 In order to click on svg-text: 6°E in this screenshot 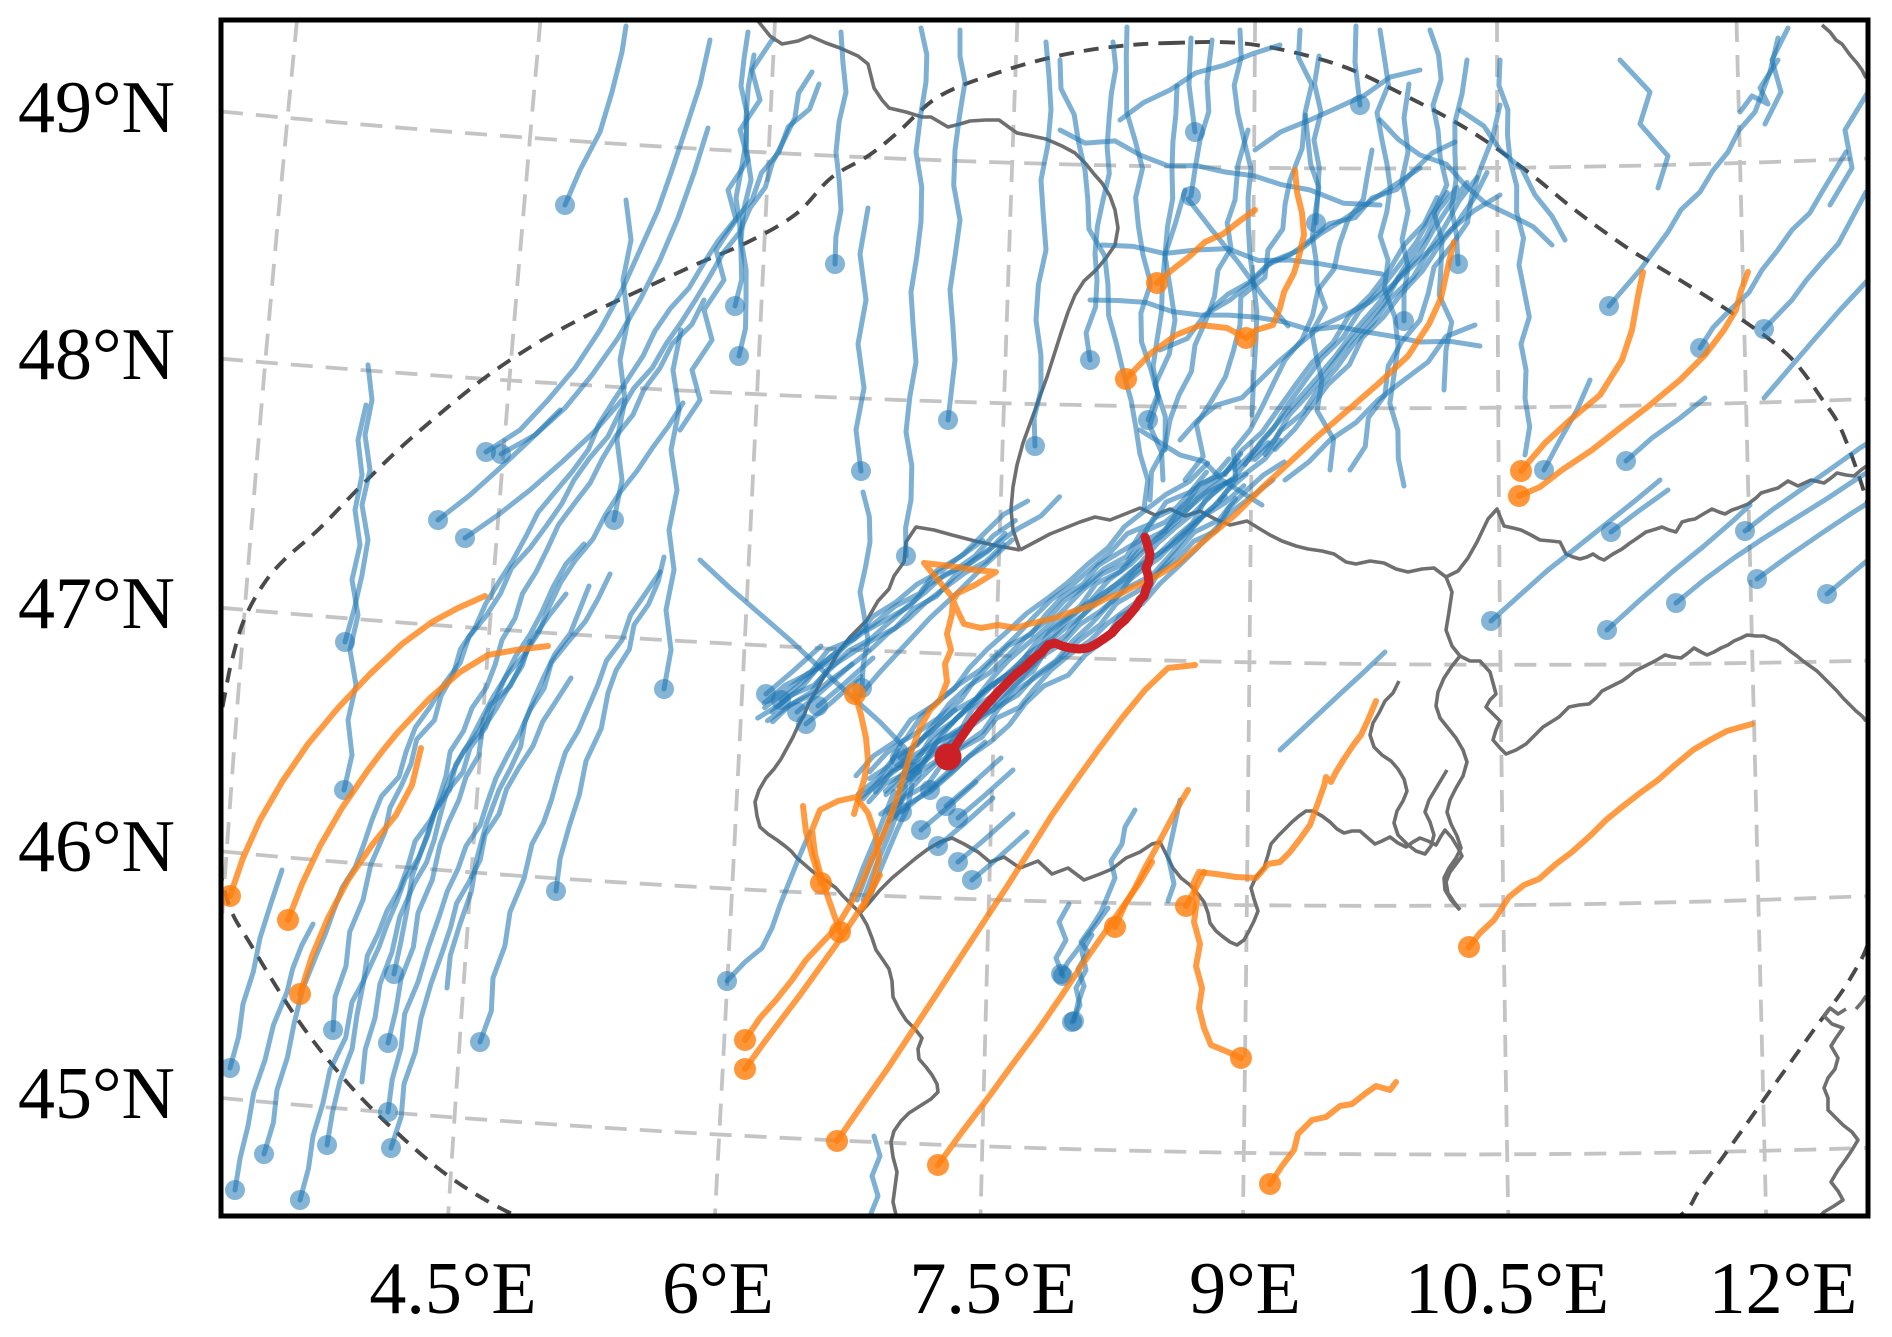, I will do `click(718, 1289)`.